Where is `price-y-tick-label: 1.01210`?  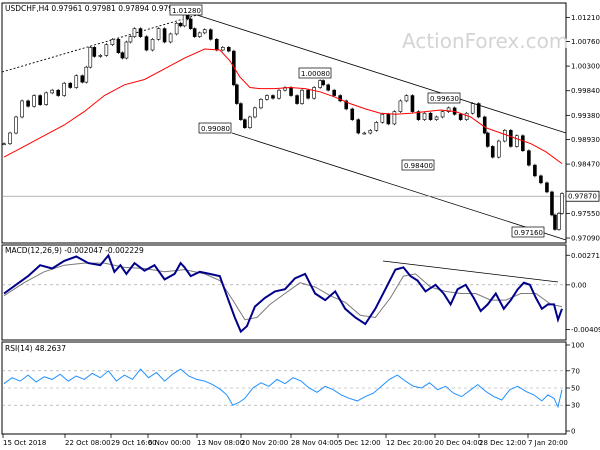 price-y-tick-label: 1.01210 is located at coordinates (585, 18).